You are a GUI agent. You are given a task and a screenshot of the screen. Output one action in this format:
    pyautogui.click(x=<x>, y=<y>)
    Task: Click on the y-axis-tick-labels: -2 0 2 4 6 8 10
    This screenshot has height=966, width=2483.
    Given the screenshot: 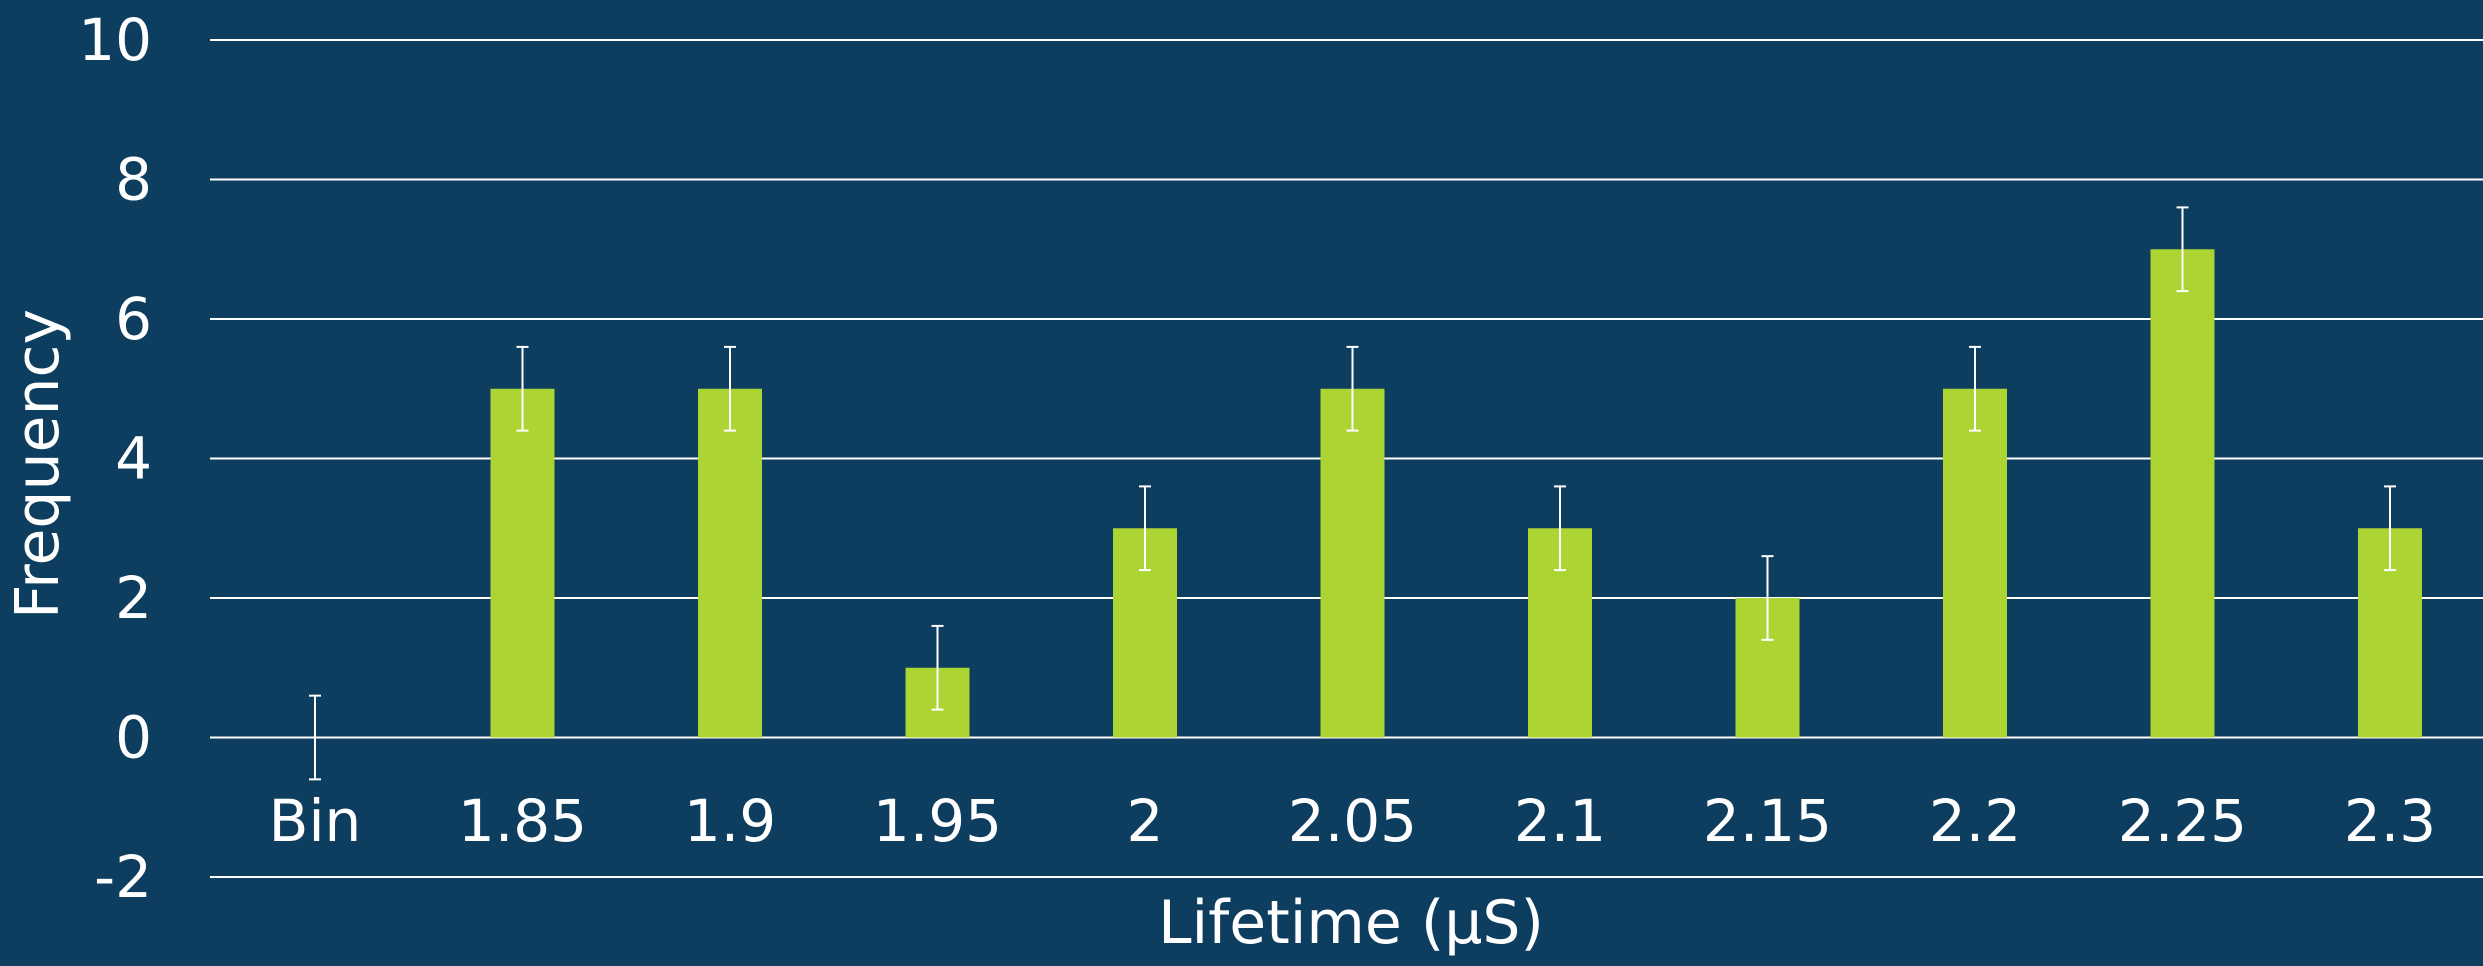 What is the action you would take?
    pyautogui.click(x=115, y=458)
    